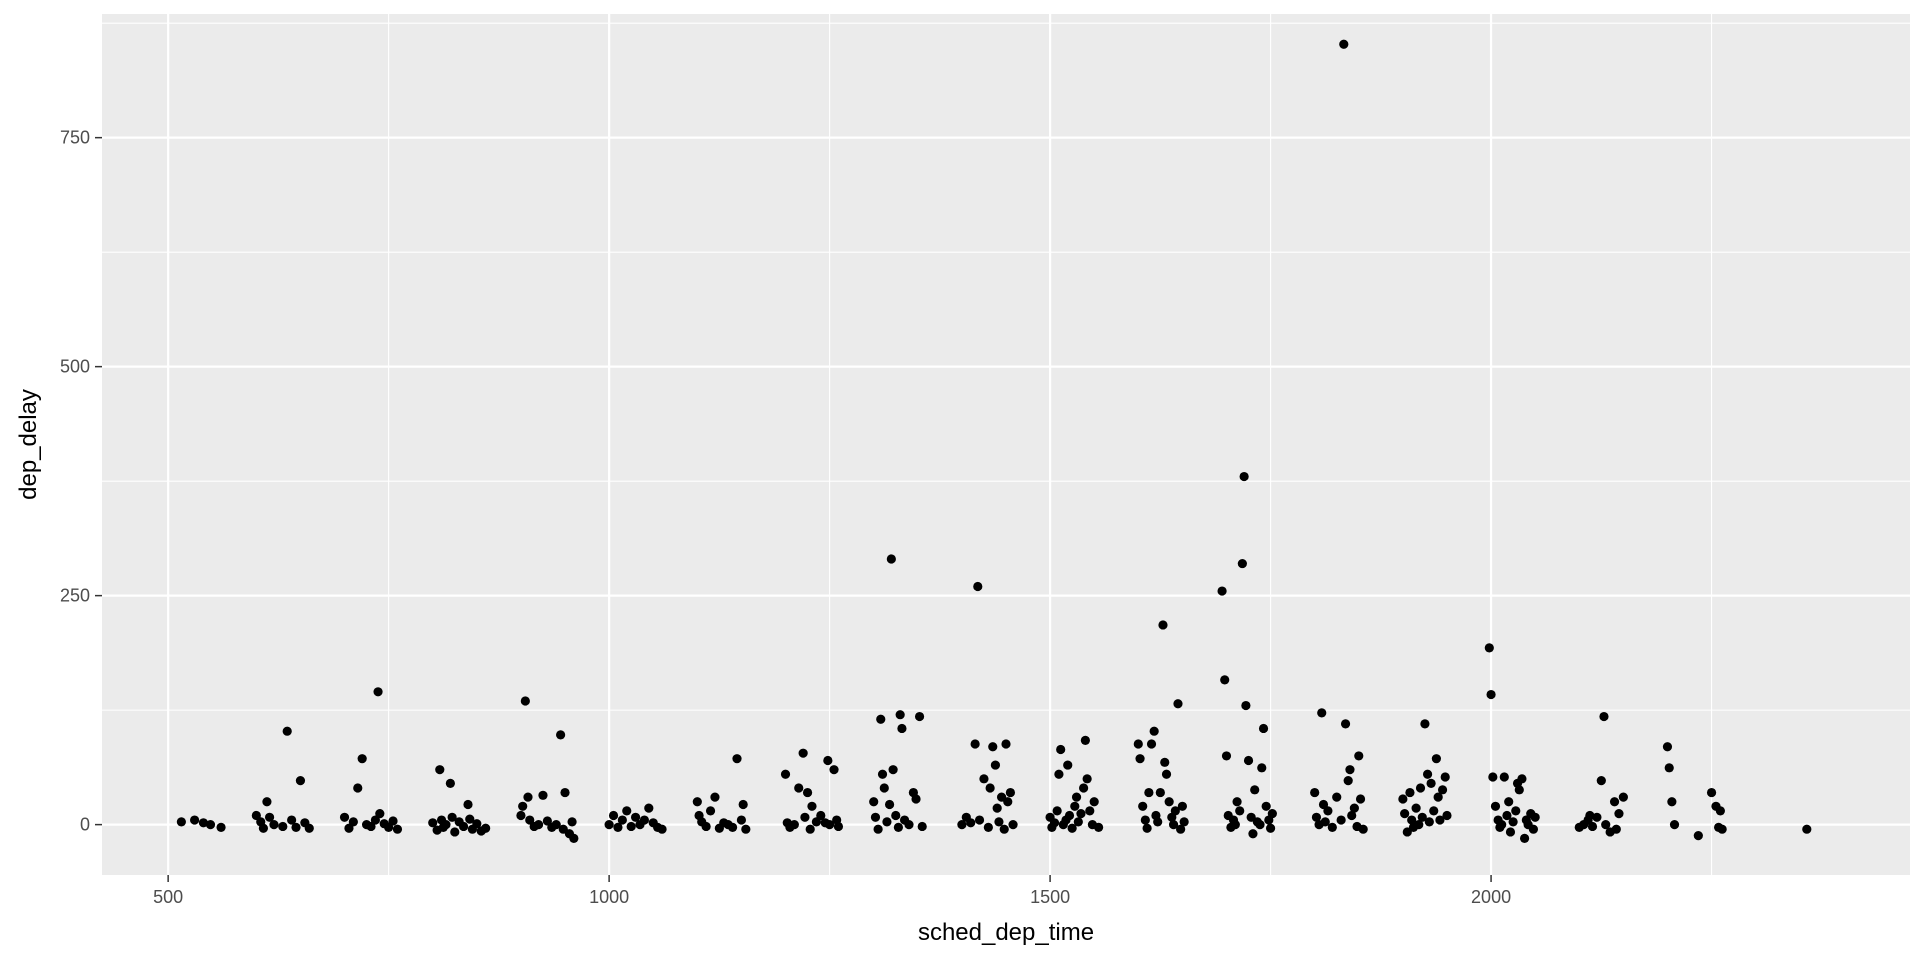 The width and height of the screenshot is (1920, 960). What do you see at coordinates (609, 897) in the screenshot?
I see `x-tick-label: 1000` at bounding box center [609, 897].